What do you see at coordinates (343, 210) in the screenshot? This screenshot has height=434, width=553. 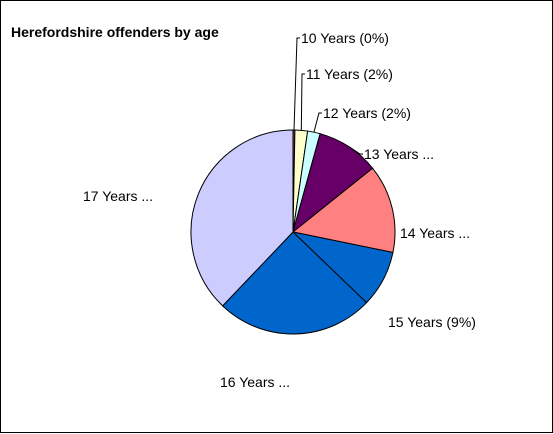 I see `pie-slice-14-years` at bounding box center [343, 210].